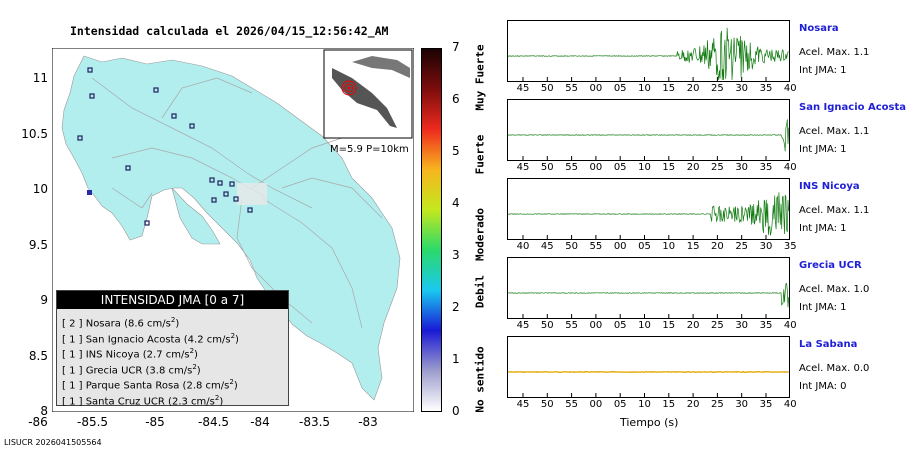 The image size is (910, 460). What do you see at coordinates (480, 77) in the screenshot?
I see `colorbar-category: Muy Fuerte` at bounding box center [480, 77].